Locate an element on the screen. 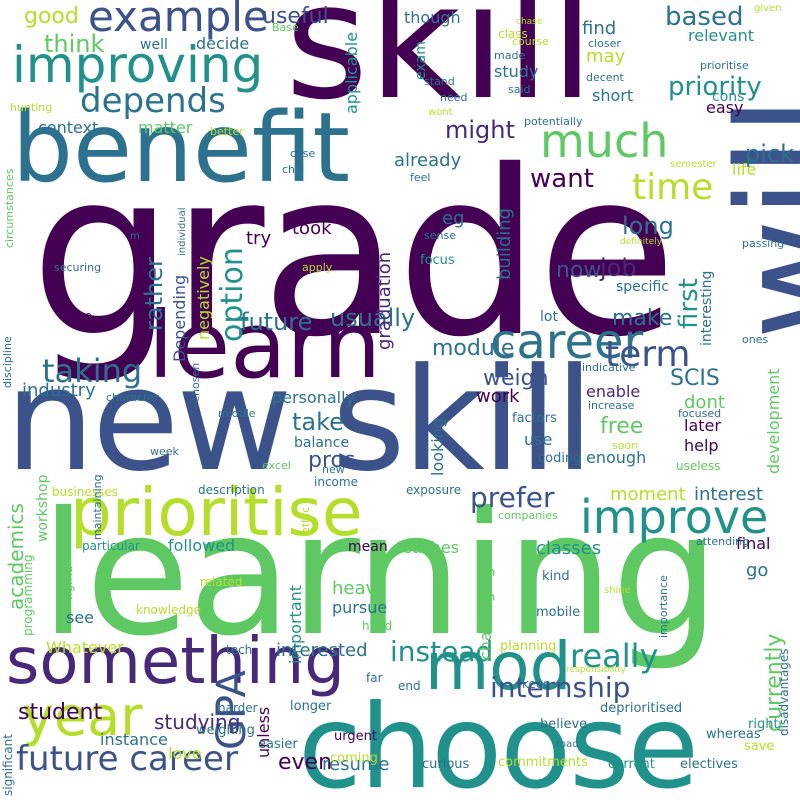  word-keen: keen is located at coordinates (536, 684).